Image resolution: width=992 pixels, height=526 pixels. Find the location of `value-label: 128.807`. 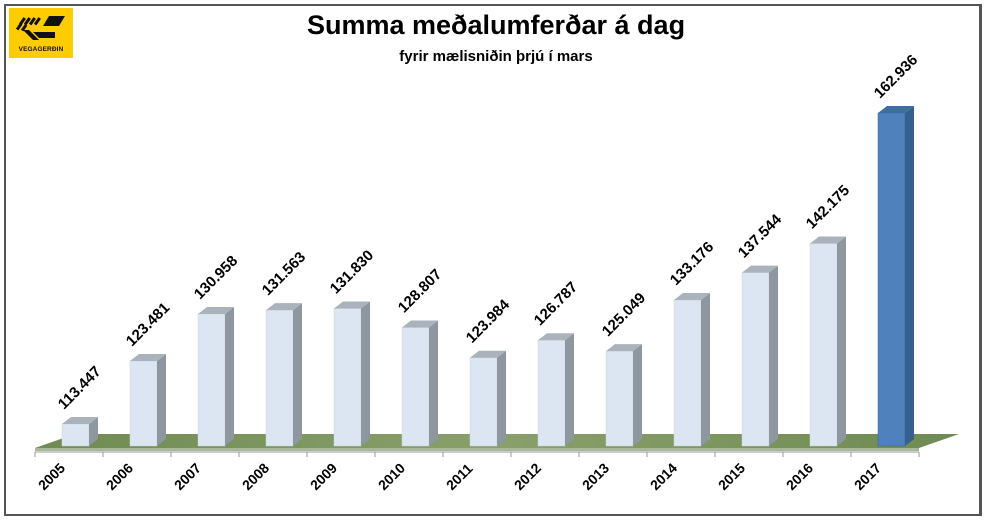

value-label: 128.807 is located at coordinates (420, 291).